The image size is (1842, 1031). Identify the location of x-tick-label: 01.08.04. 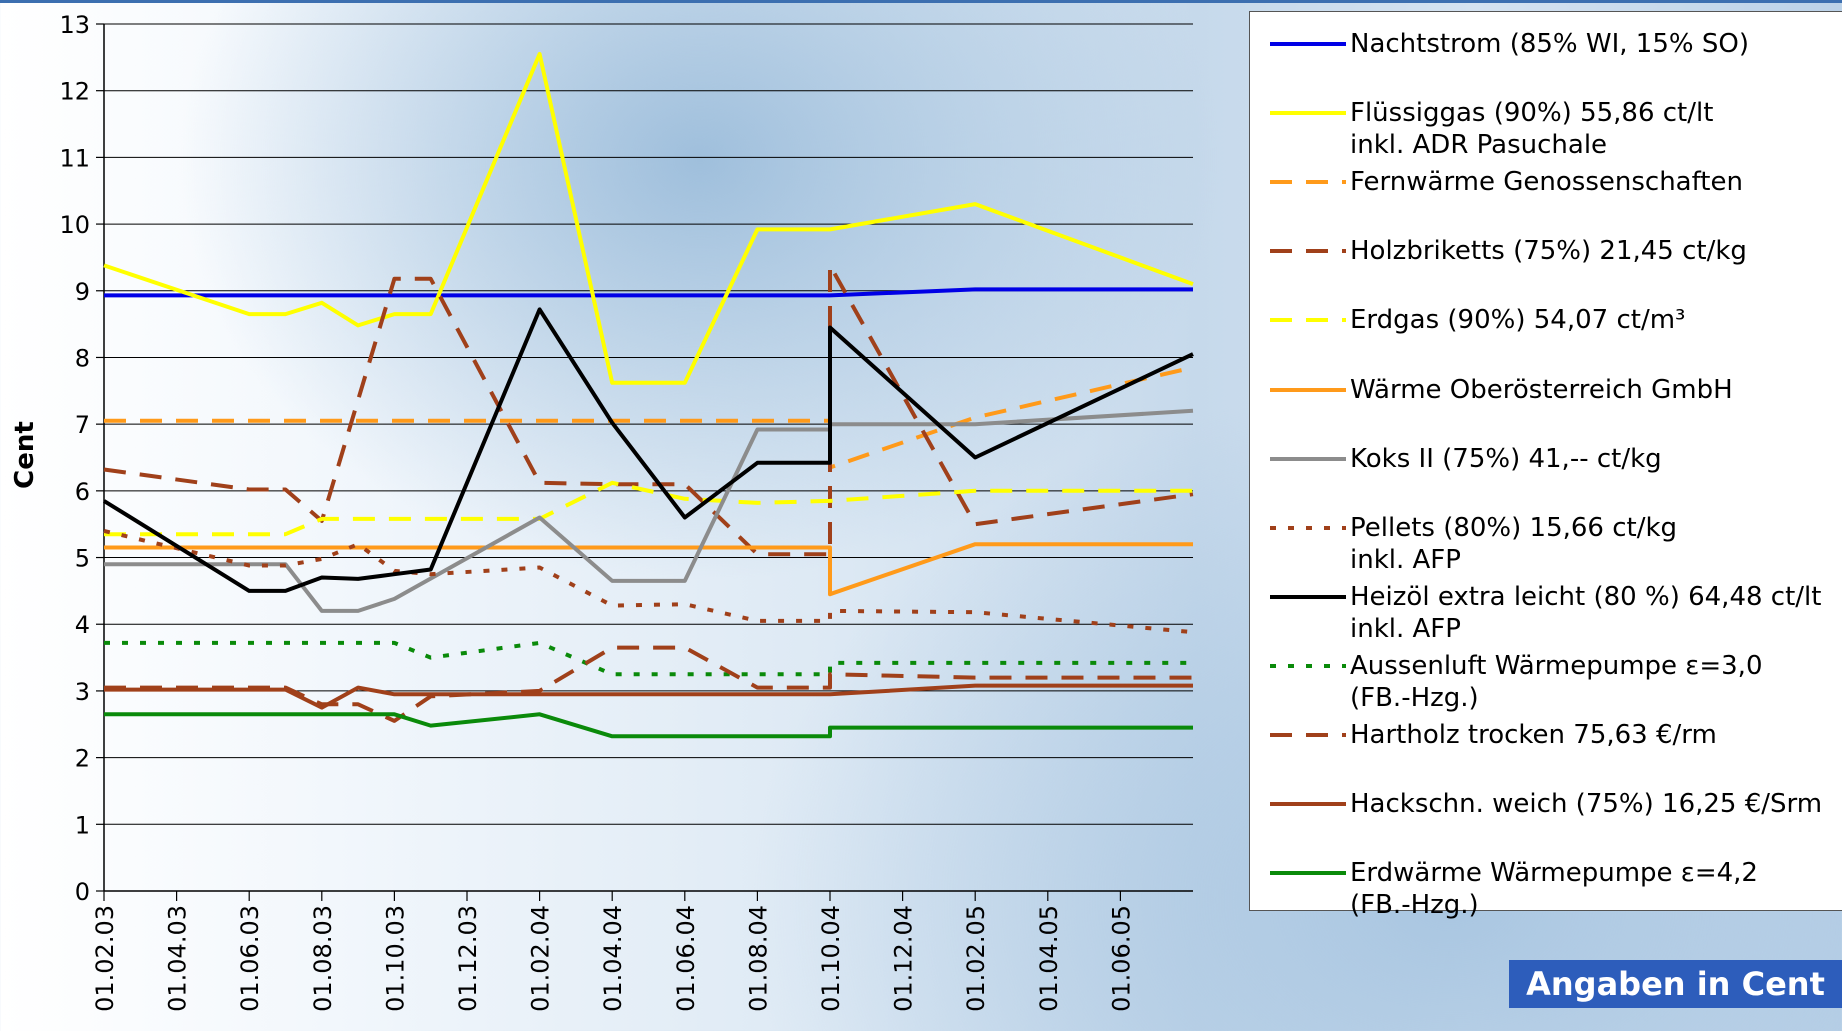
(758, 958).